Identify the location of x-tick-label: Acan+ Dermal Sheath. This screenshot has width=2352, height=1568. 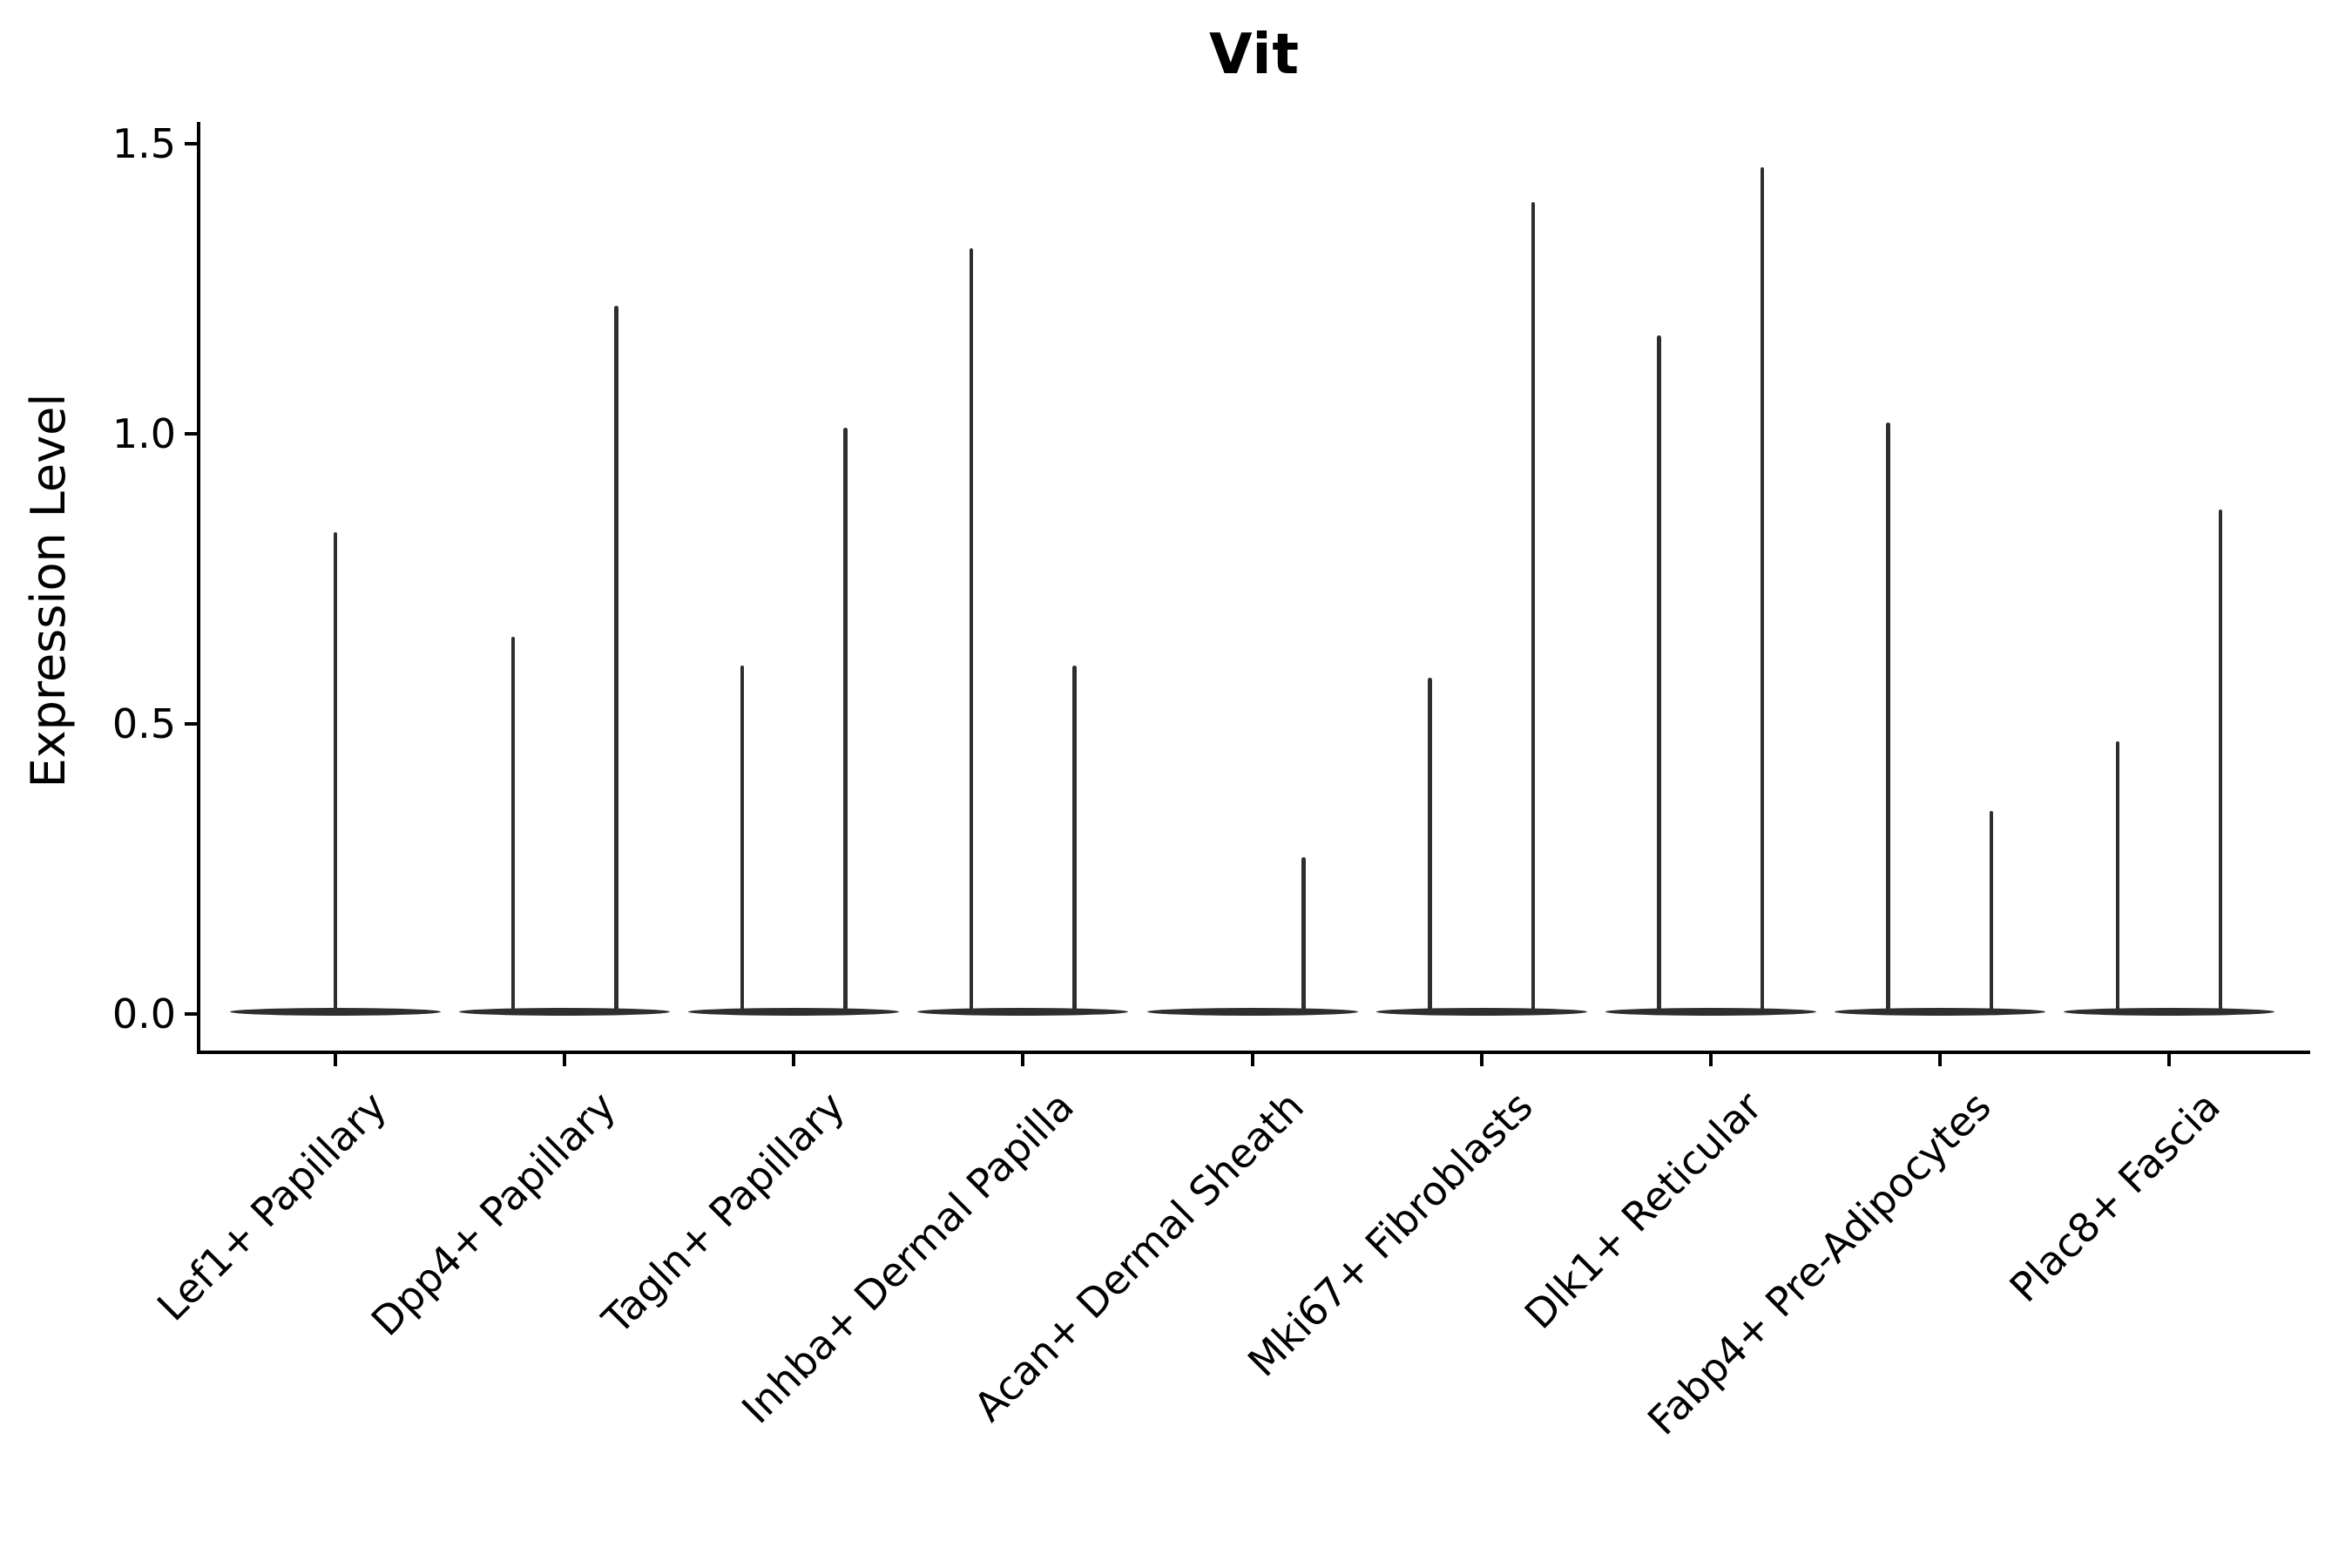
(1138, 1256).